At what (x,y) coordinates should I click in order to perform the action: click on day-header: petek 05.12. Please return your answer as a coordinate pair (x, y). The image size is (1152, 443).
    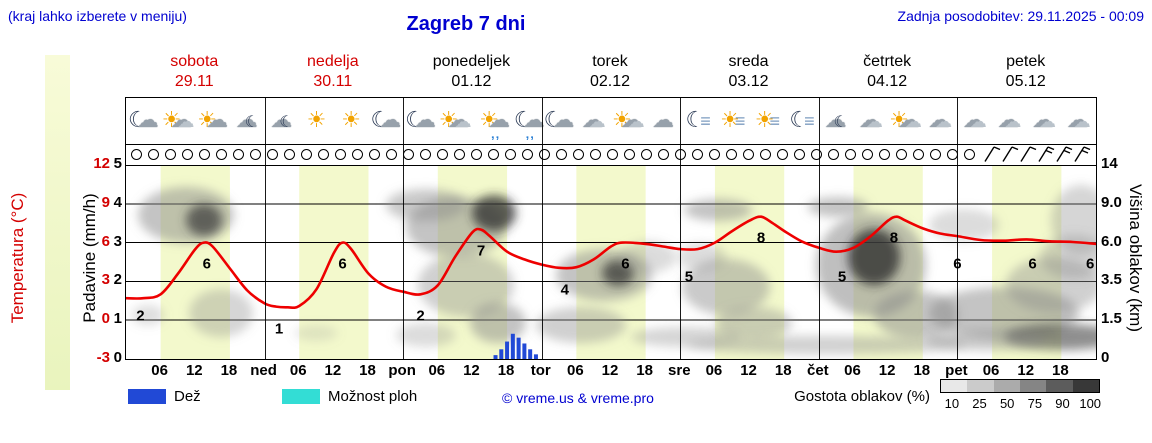
    Looking at the image, I should click on (1025, 72).